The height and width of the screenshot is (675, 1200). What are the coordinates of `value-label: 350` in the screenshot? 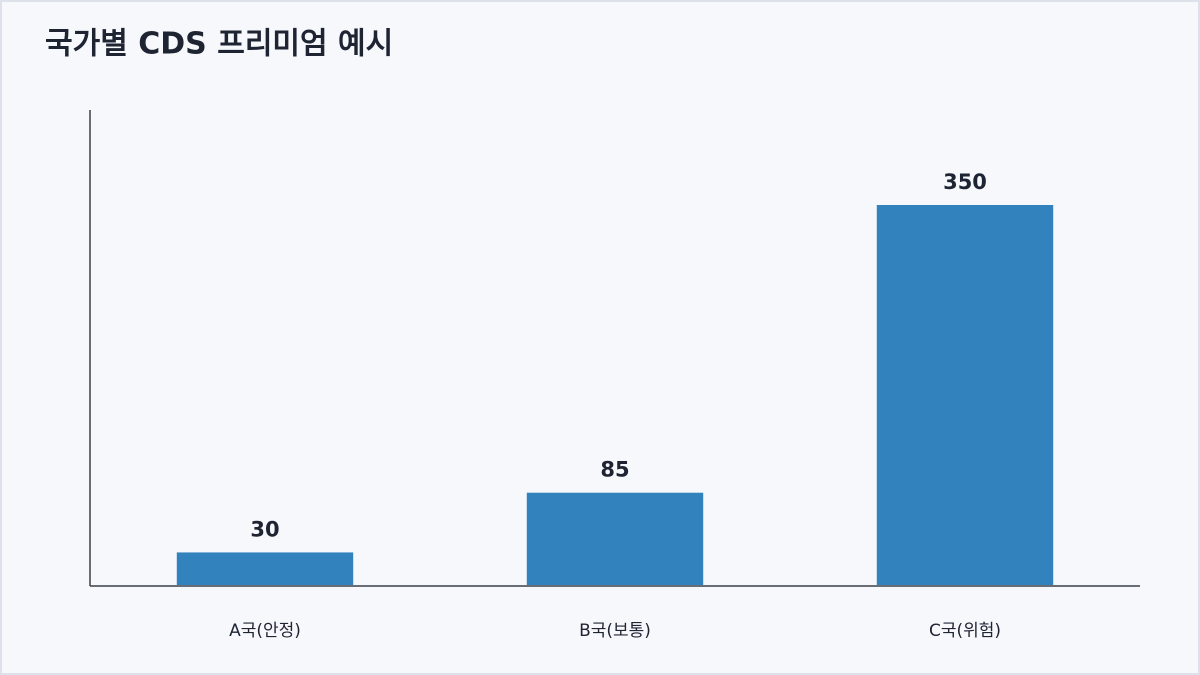 It's located at (965, 182).